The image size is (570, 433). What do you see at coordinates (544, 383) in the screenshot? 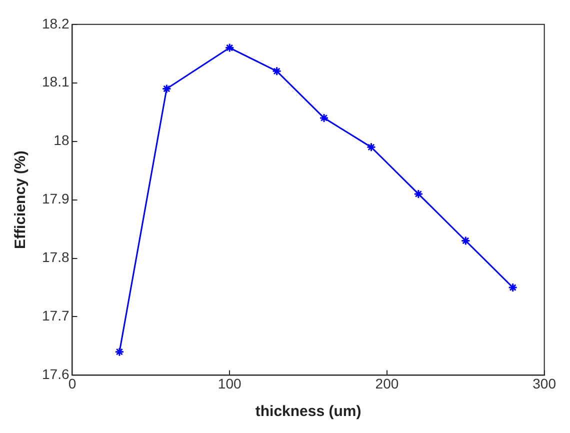
I see `x-tick-label: 300` at bounding box center [544, 383].